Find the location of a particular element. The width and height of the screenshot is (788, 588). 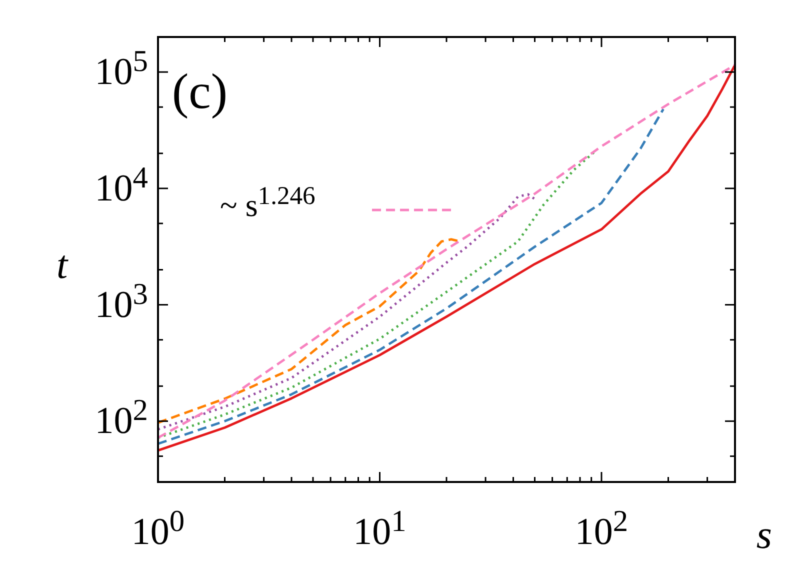

x-axis-title: s is located at coordinates (764, 534).